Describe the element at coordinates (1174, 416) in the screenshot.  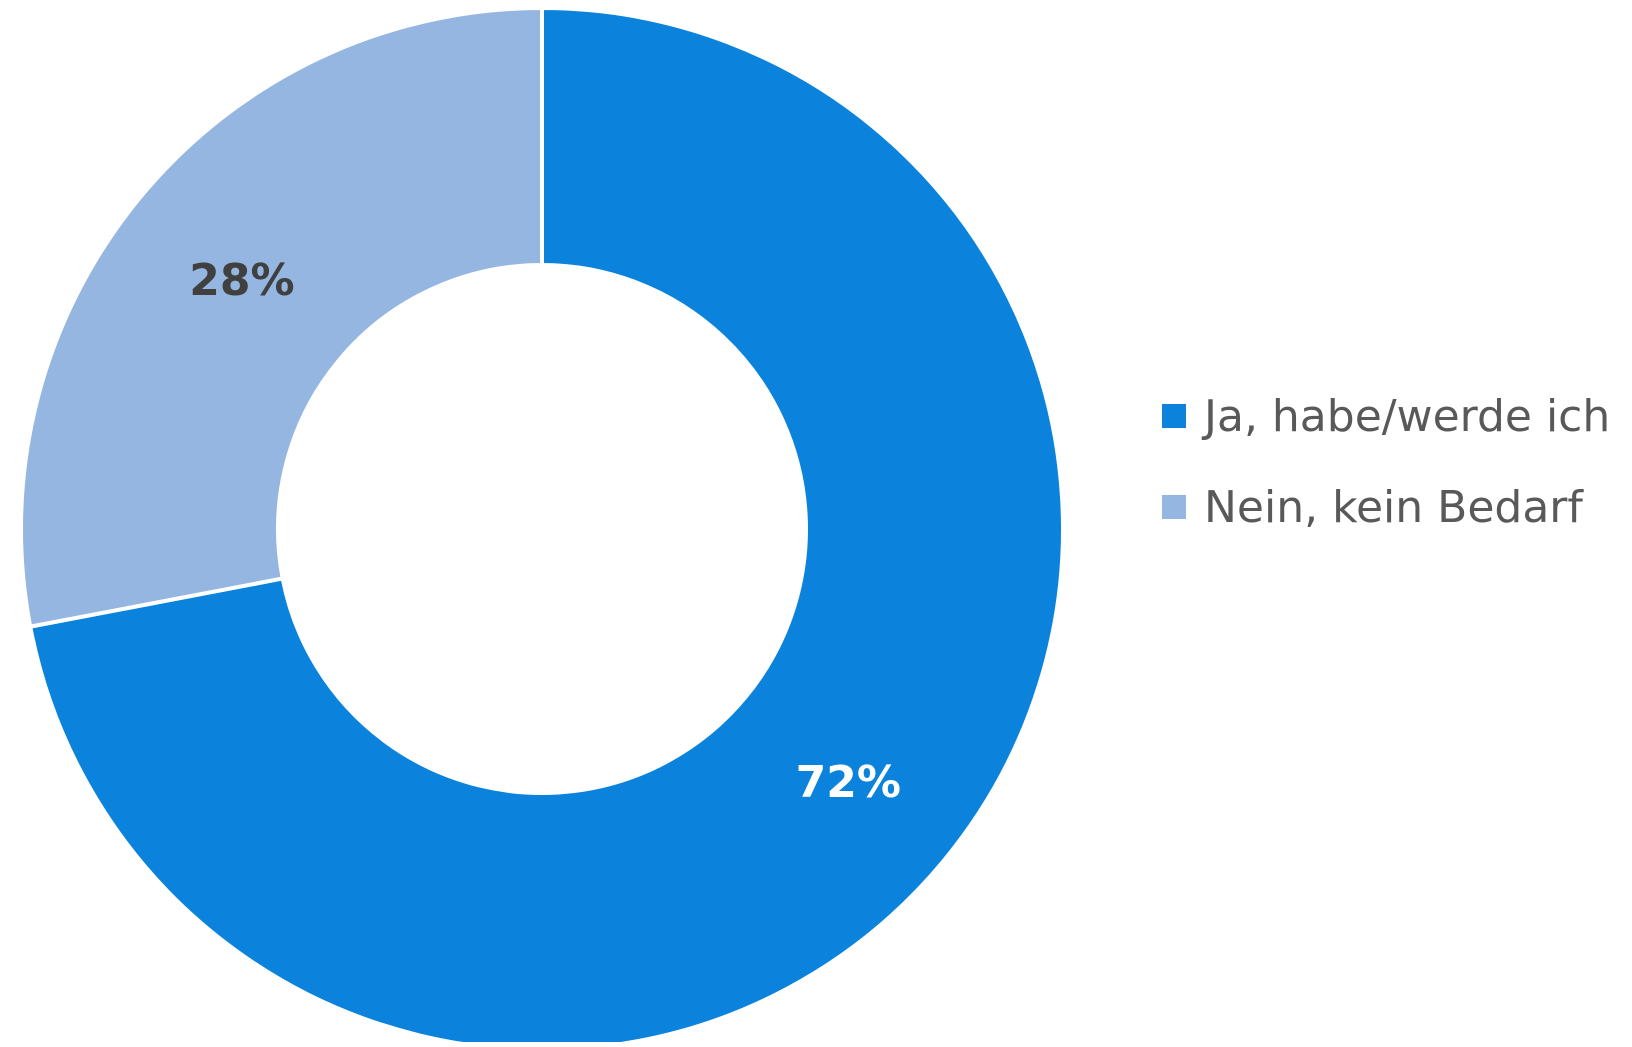
I see `legend-swatch-ja` at that location.